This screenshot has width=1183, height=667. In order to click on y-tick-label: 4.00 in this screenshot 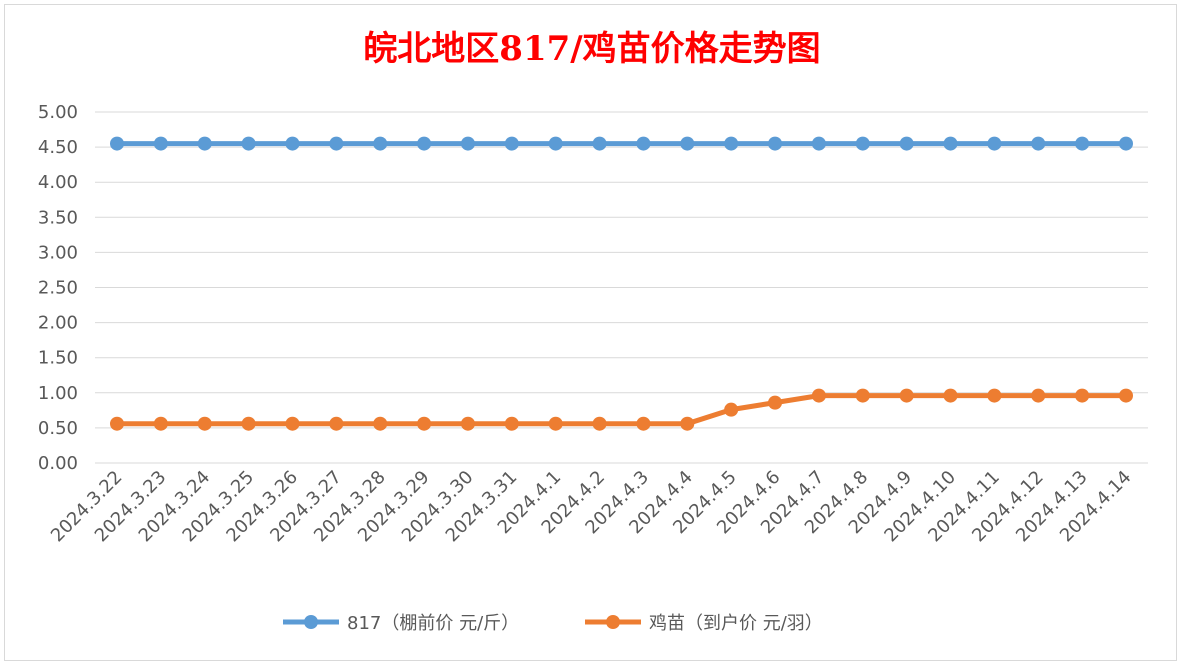, I will do `click(58, 182)`.